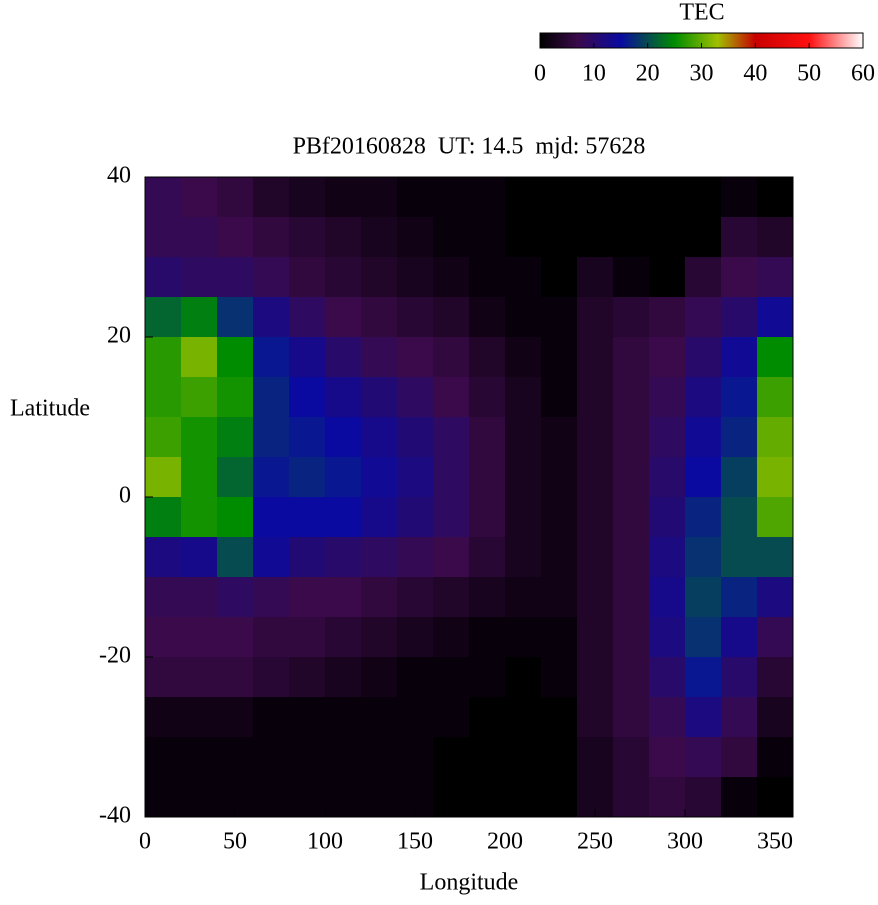  I want to click on chart-title: PBf20160828 UT: 14.5 mjd: 57628, so click(469, 147).